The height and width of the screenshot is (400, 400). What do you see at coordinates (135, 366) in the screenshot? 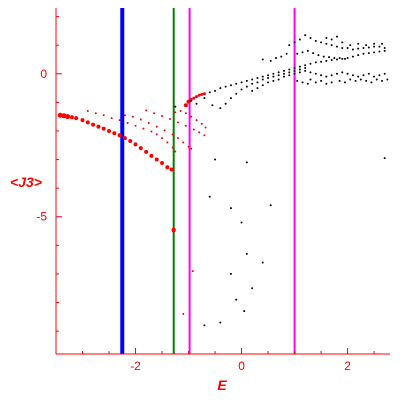
I see `x-tick-label: -2` at bounding box center [135, 366].